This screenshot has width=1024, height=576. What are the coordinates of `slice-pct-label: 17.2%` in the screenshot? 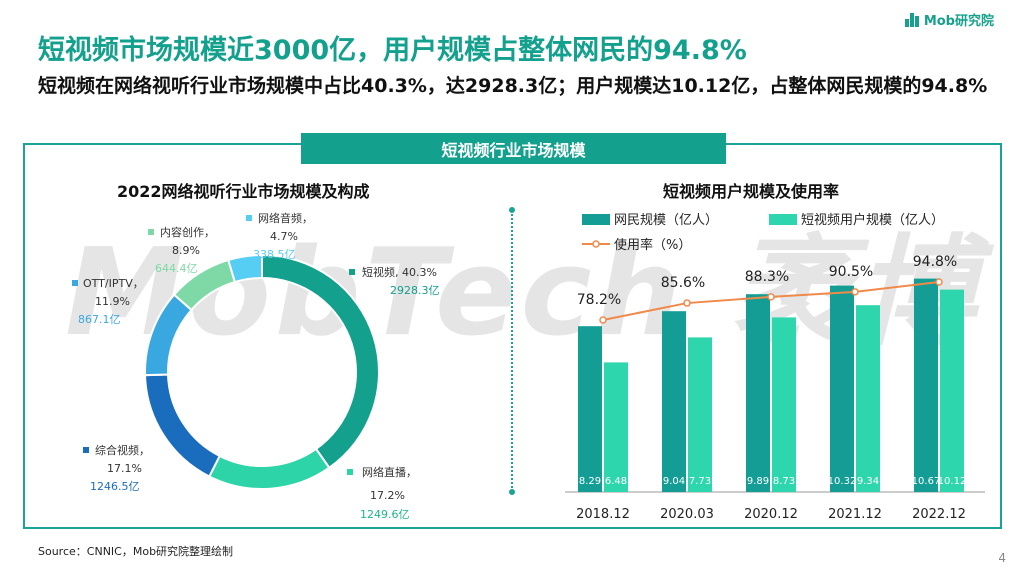 It's located at (387, 495).